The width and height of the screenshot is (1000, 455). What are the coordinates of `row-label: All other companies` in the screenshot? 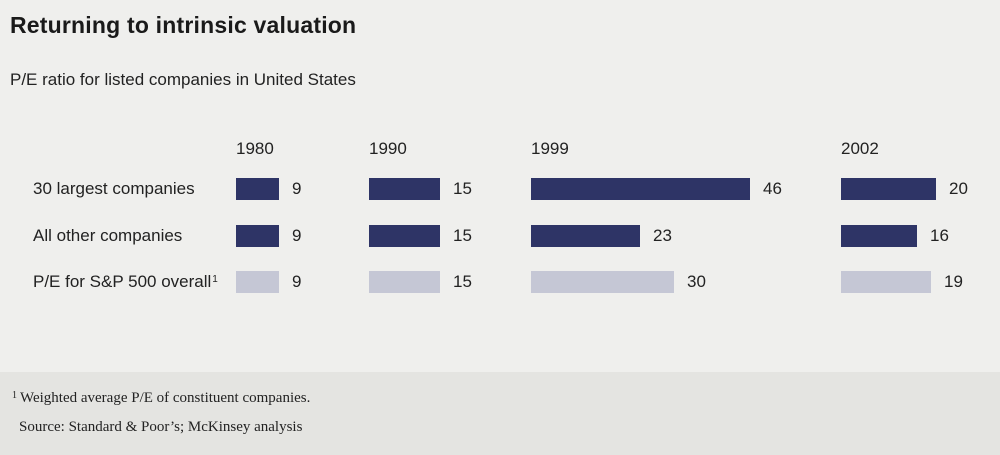 It's located at (108, 235).